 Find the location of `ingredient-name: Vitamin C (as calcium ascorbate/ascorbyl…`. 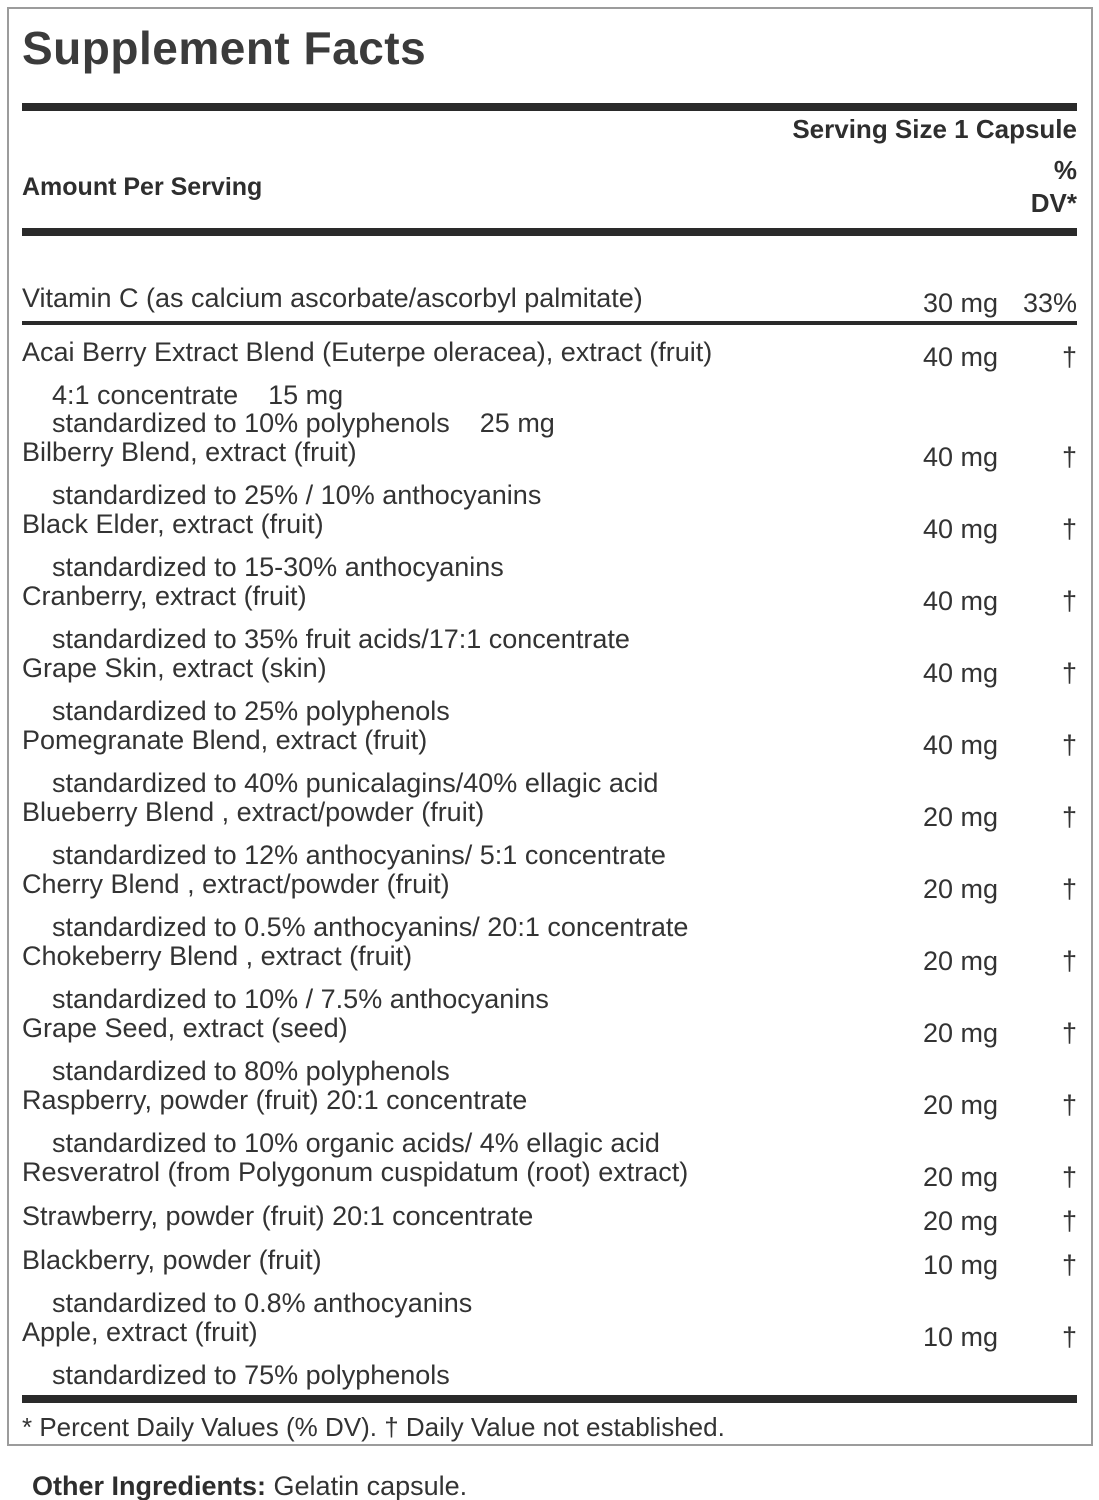

ingredient-name: Vitamin C (as calcium ascorbate/ascorbyl… is located at coordinates (332, 298).